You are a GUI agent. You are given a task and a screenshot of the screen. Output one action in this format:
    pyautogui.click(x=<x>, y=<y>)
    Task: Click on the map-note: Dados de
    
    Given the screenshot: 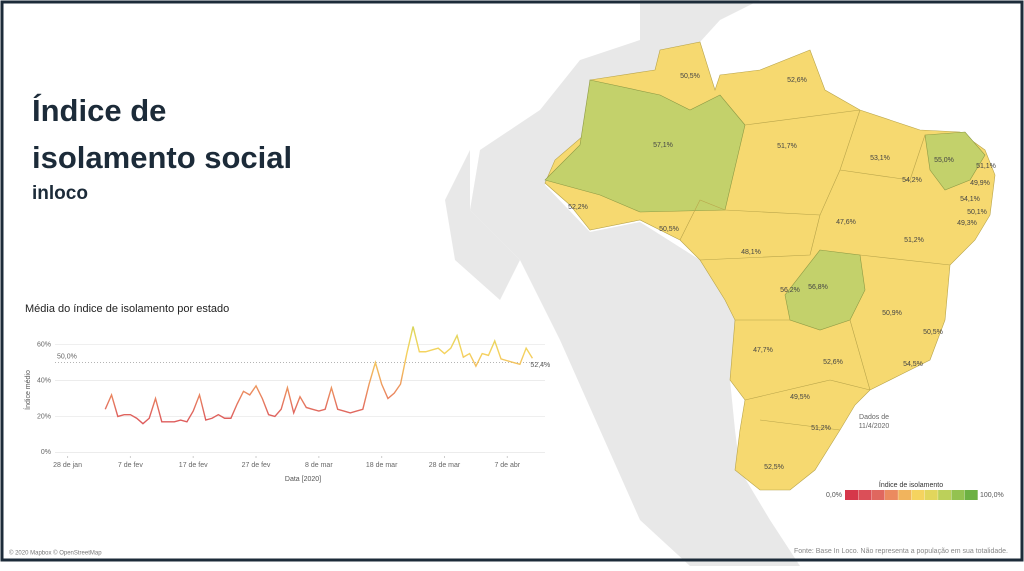 What is the action you would take?
    pyautogui.click(x=874, y=417)
    